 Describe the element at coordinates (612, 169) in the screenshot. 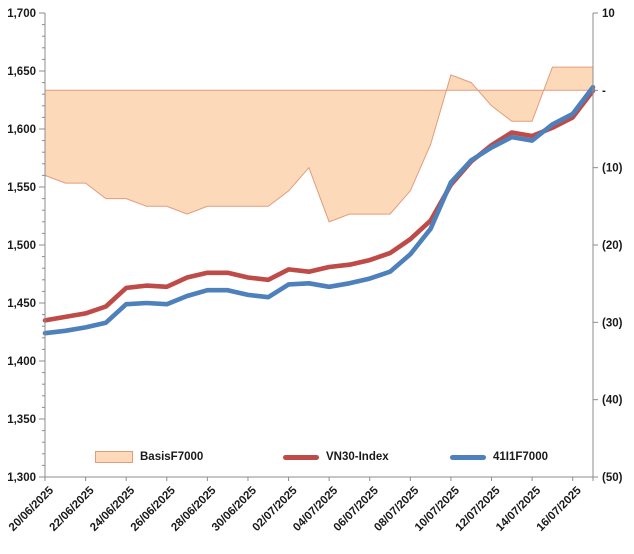

I see `right-axis-label: (10)` at that location.